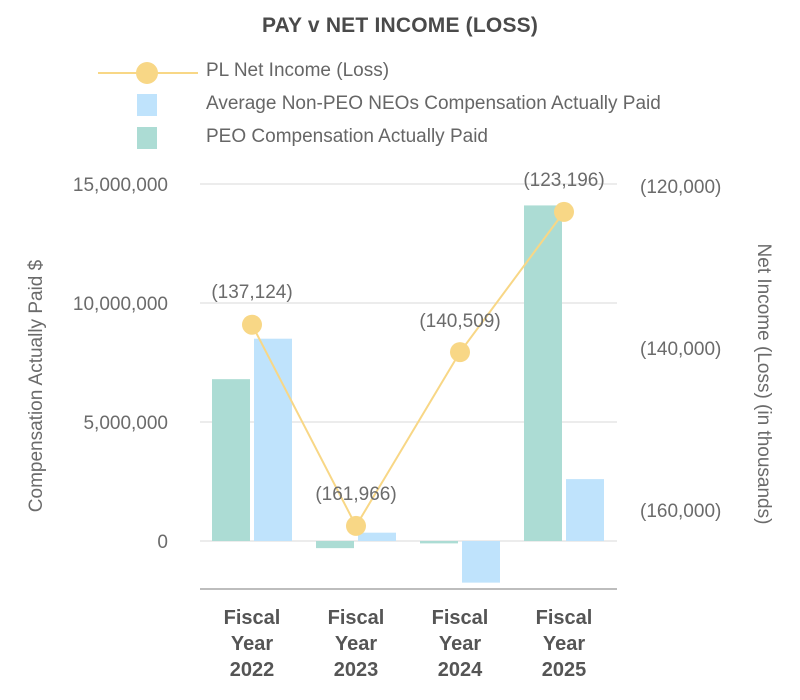  I want to click on y-axis-title: Compensation Actually Paid $, so click(36, 385).